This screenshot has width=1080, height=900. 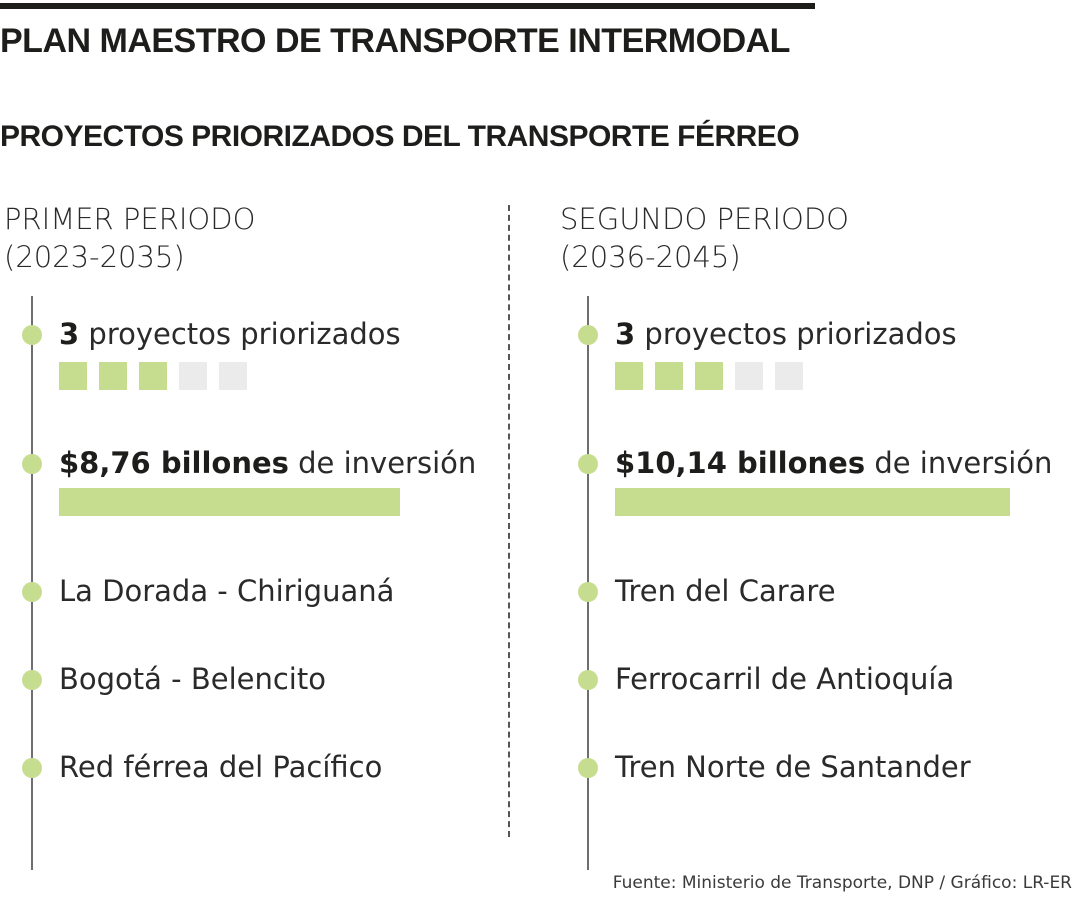 What do you see at coordinates (509, 521) in the screenshot?
I see `period-divider` at bounding box center [509, 521].